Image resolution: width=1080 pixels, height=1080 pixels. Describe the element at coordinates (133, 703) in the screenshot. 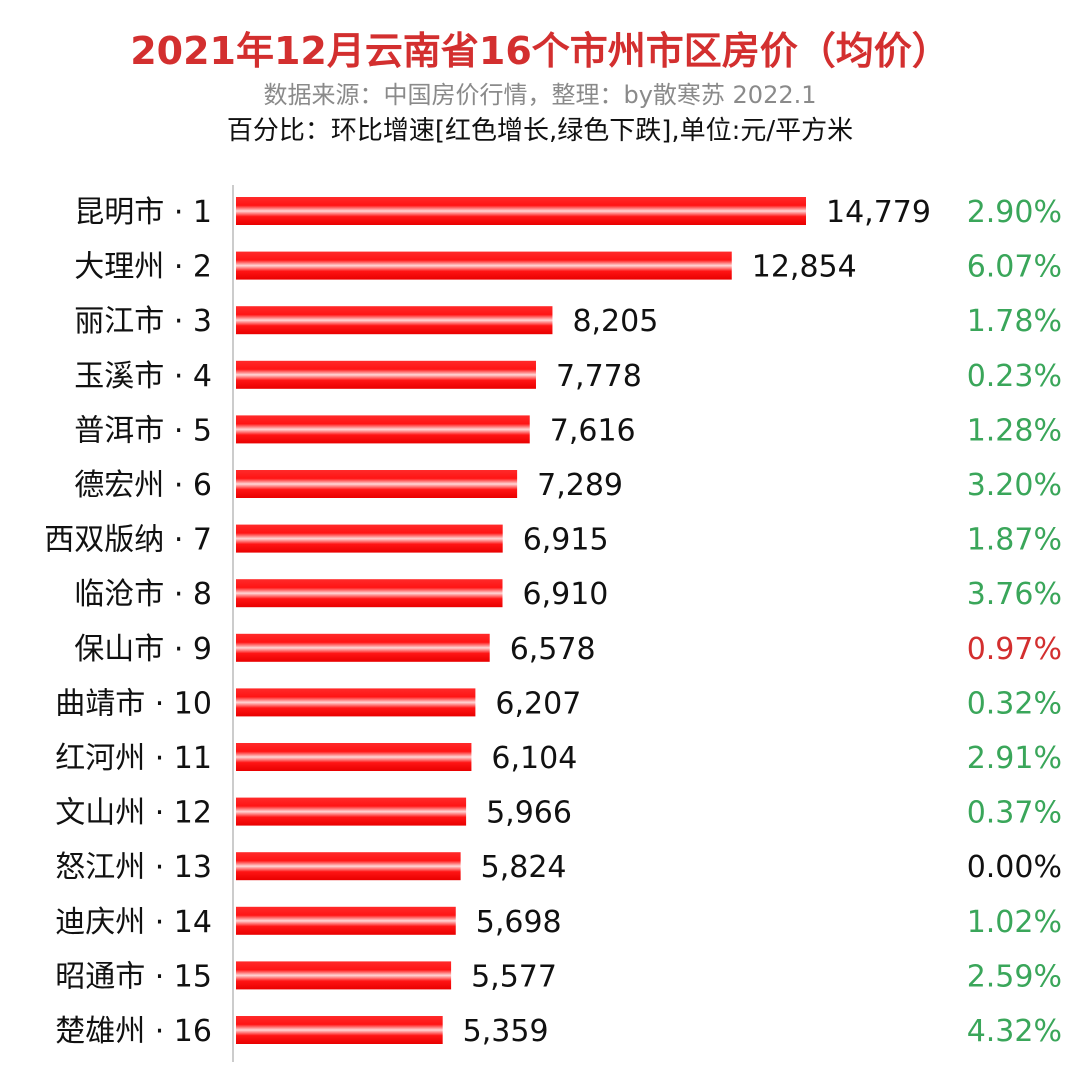

I see `category-label: 曲靖市 · 10` at that location.